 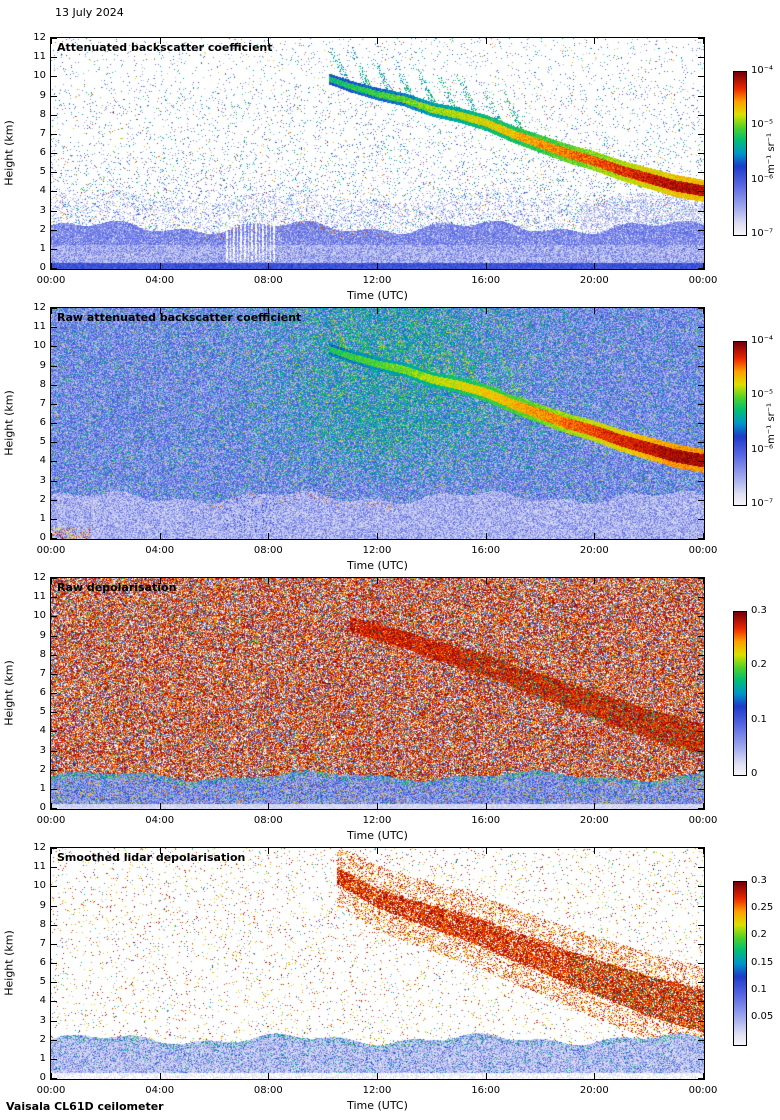 What do you see at coordinates (39, 597) in the screenshot?
I see `y-tick-label: 11` at bounding box center [39, 597].